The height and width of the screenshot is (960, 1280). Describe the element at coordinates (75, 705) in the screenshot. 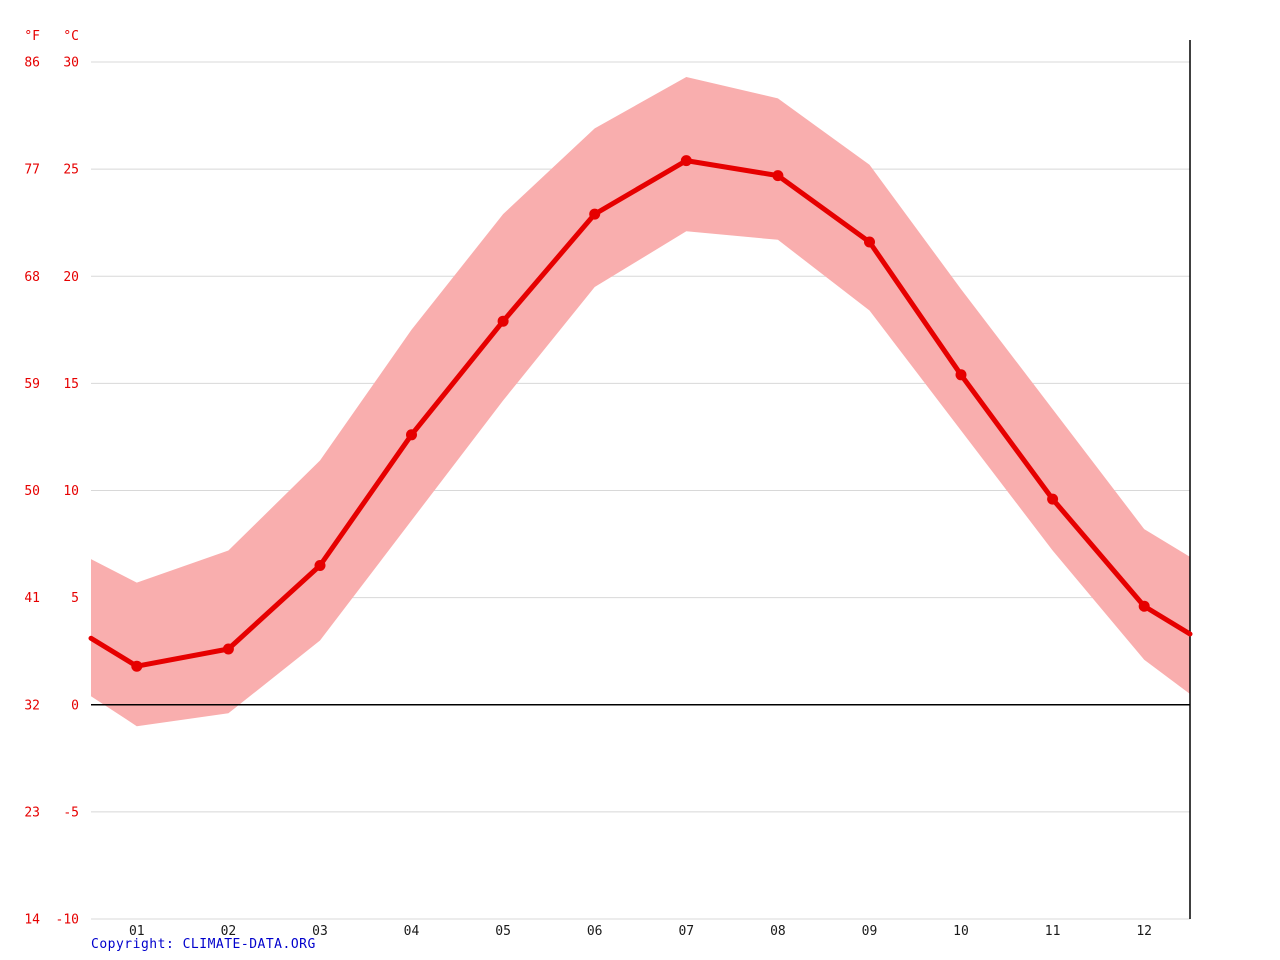

I see `y-tick-celsius: 0` at that location.